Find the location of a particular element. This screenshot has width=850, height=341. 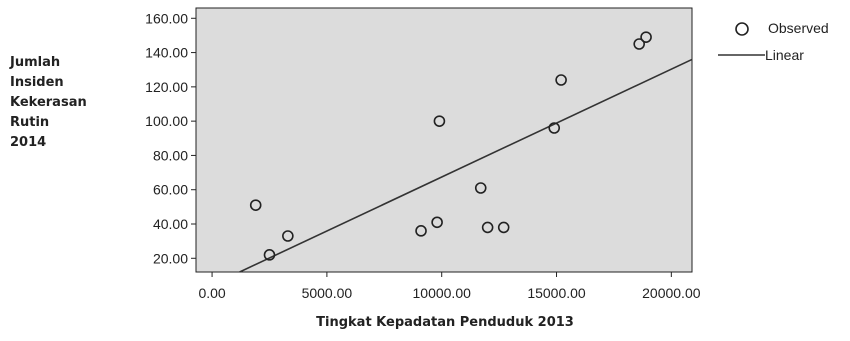

x-tick-label: 0.00 is located at coordinates (211, 293).